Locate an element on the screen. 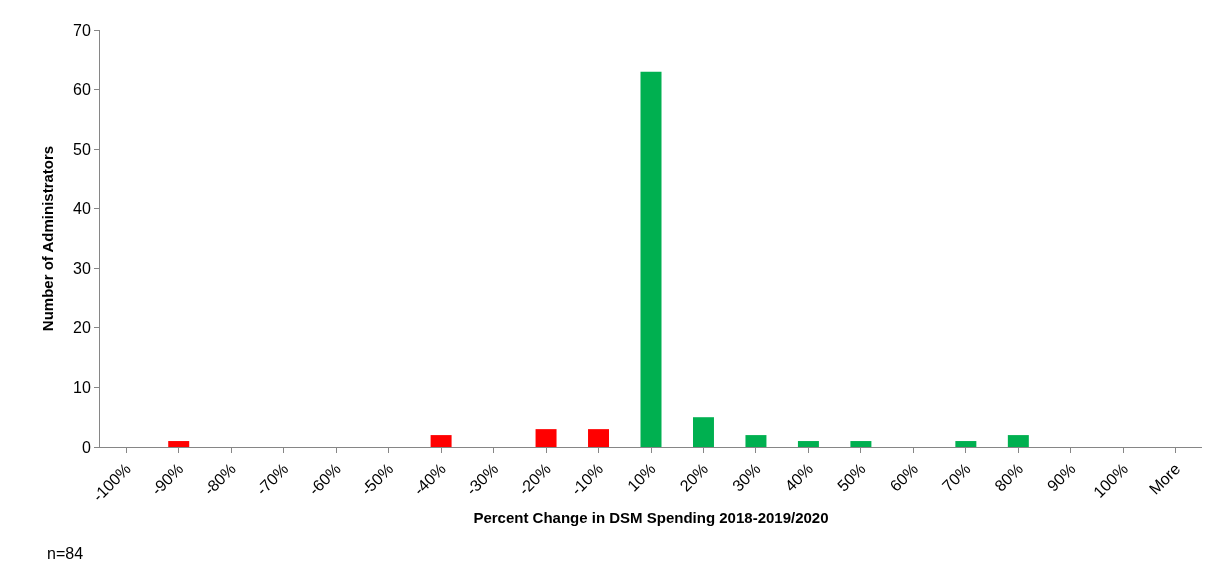  y-tick-label: 70 is located at coordinates (82, 30).